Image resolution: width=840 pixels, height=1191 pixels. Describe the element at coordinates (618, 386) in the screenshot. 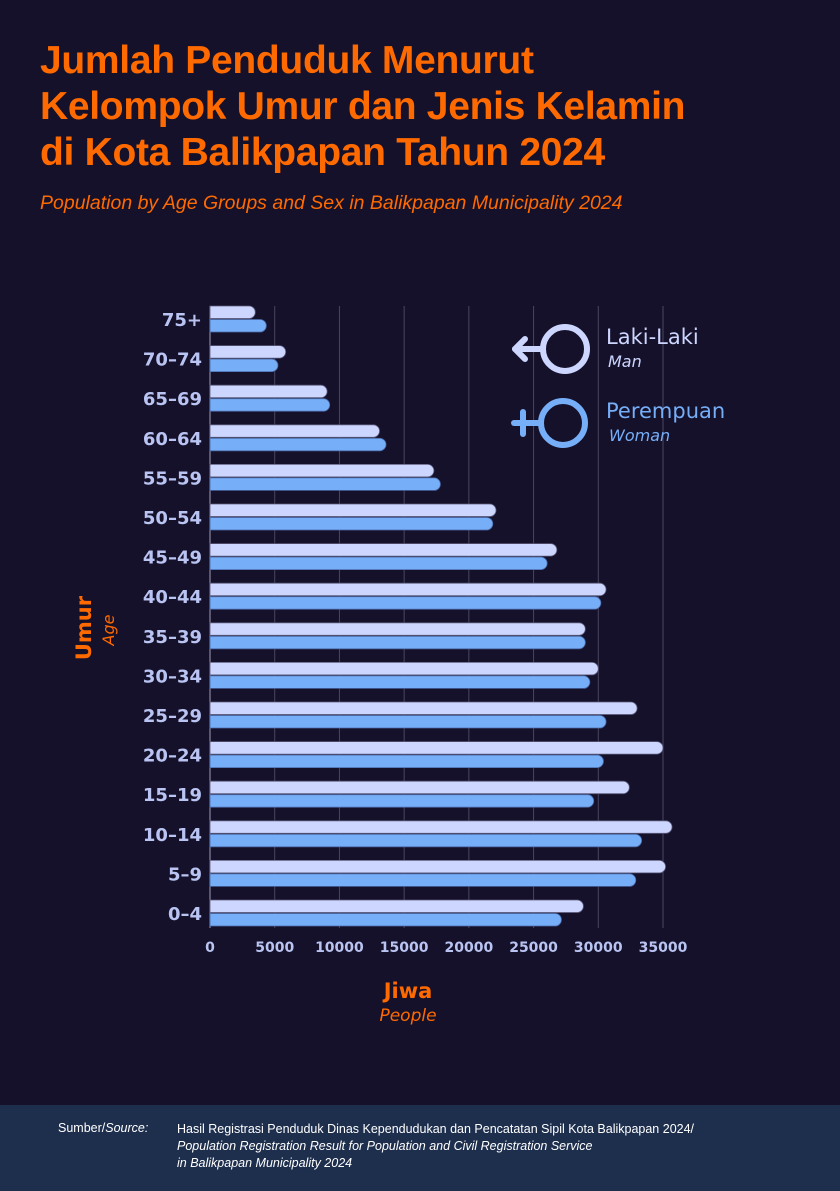

I see `legend: Laki-Laki Man Perempuan Woman` at that location.